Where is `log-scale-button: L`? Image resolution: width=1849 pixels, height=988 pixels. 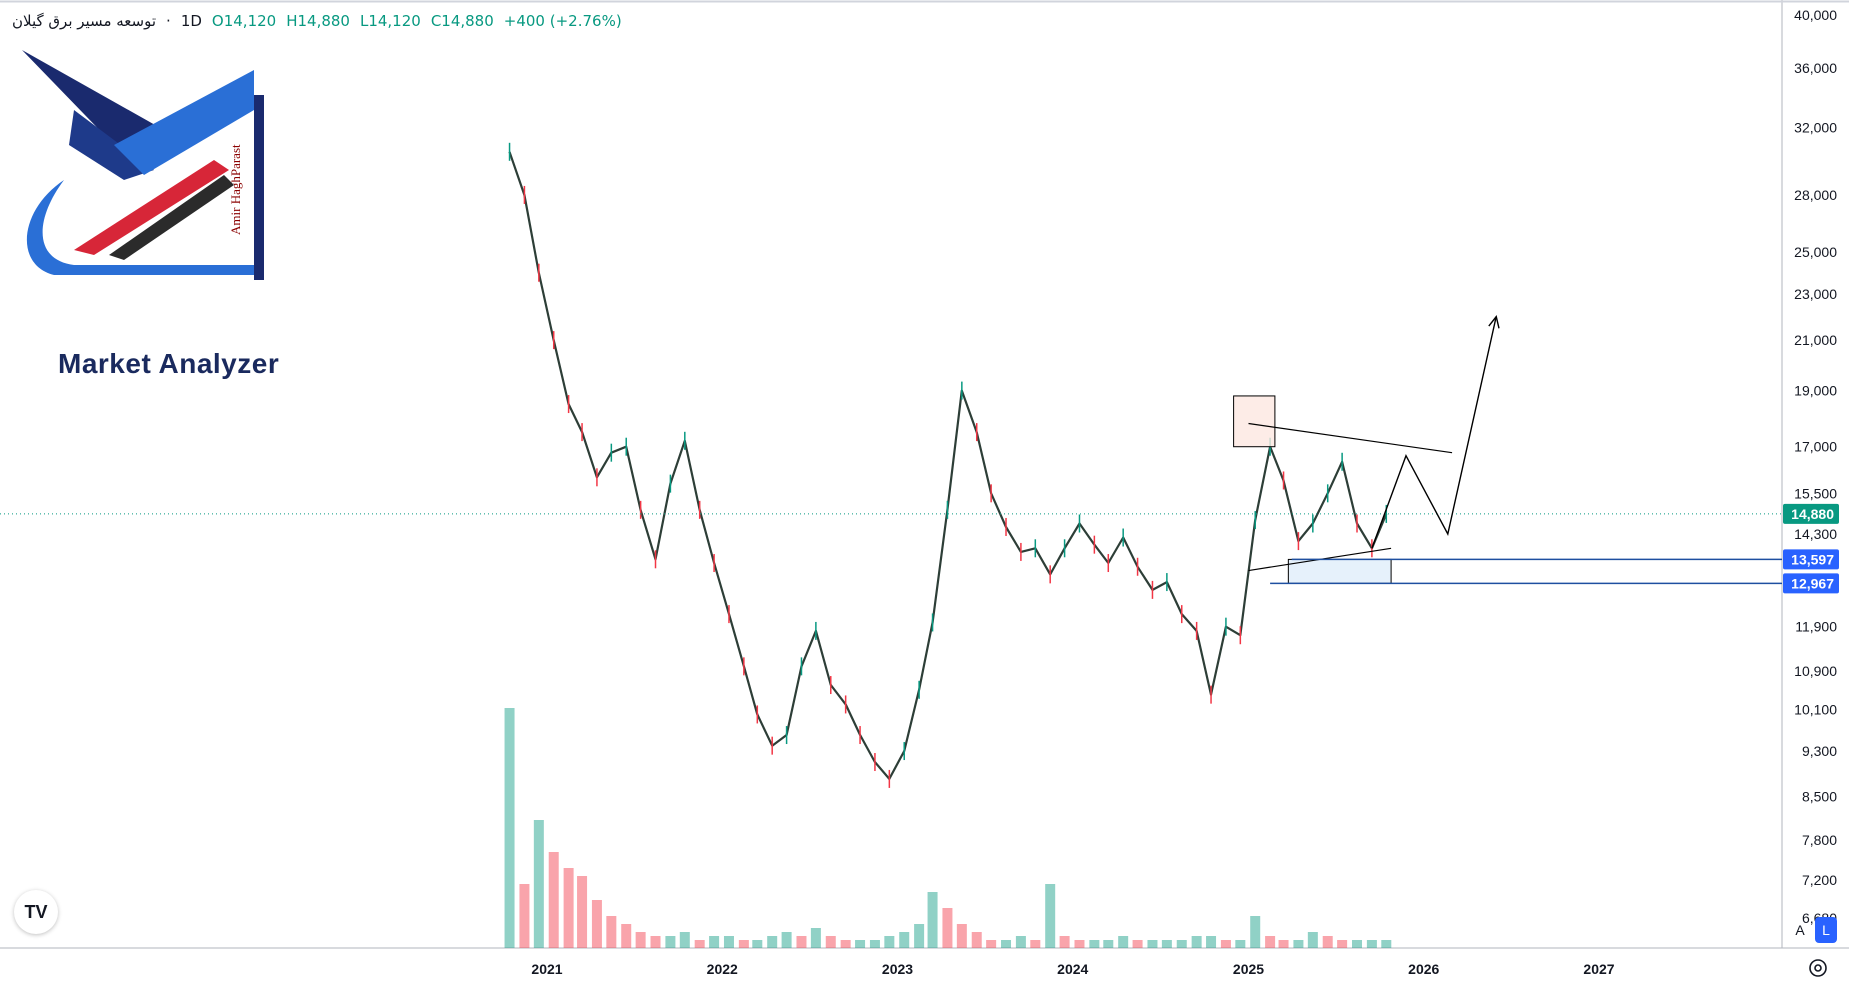 log-scale-button: L is located at coordinates (1826, 930).